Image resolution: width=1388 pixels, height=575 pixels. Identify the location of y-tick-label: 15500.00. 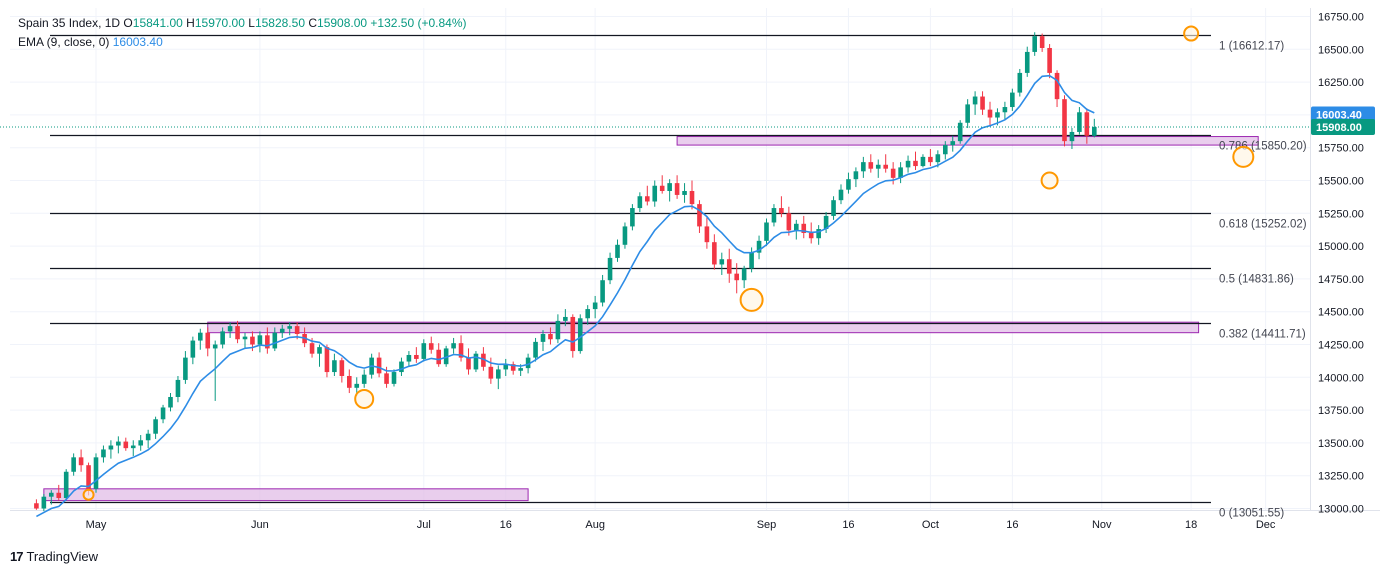
(1341, 182).